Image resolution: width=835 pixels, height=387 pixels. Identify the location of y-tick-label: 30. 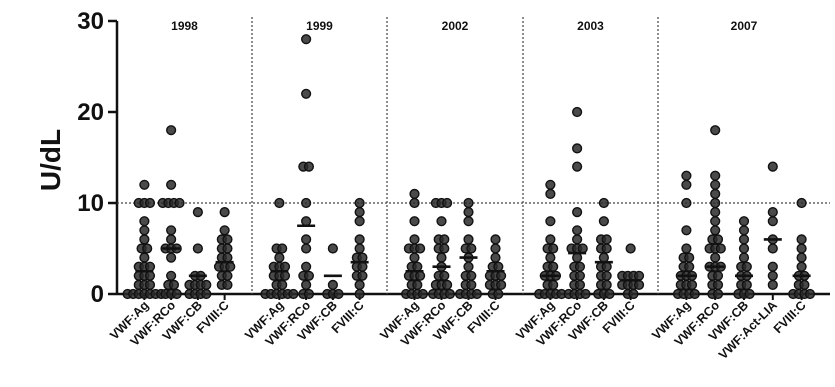
(90, 21).